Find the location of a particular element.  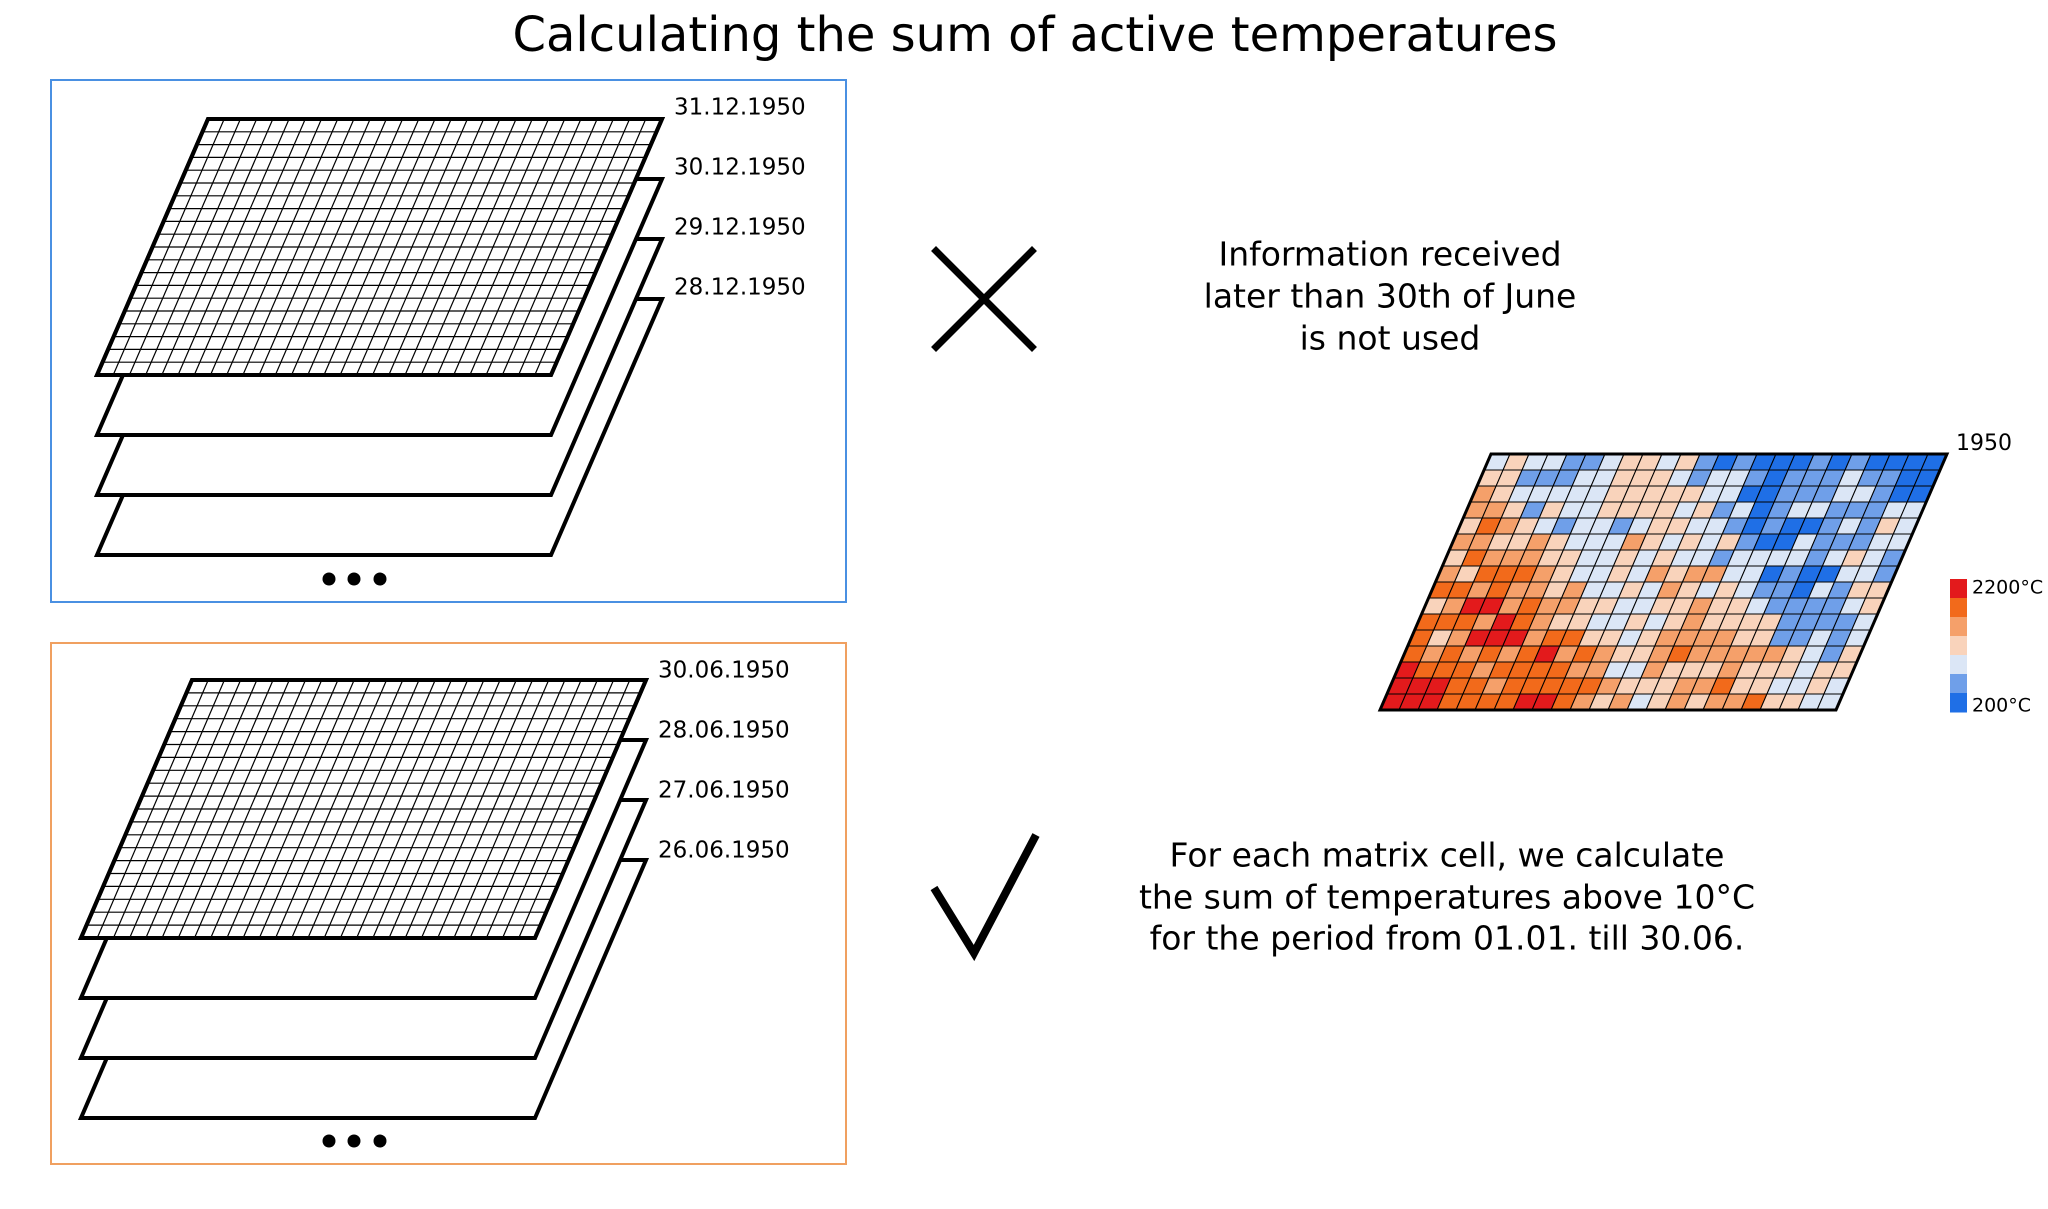

accepted-note: the sum of temperatures above 10°C is located at coordinates (1447, 897).